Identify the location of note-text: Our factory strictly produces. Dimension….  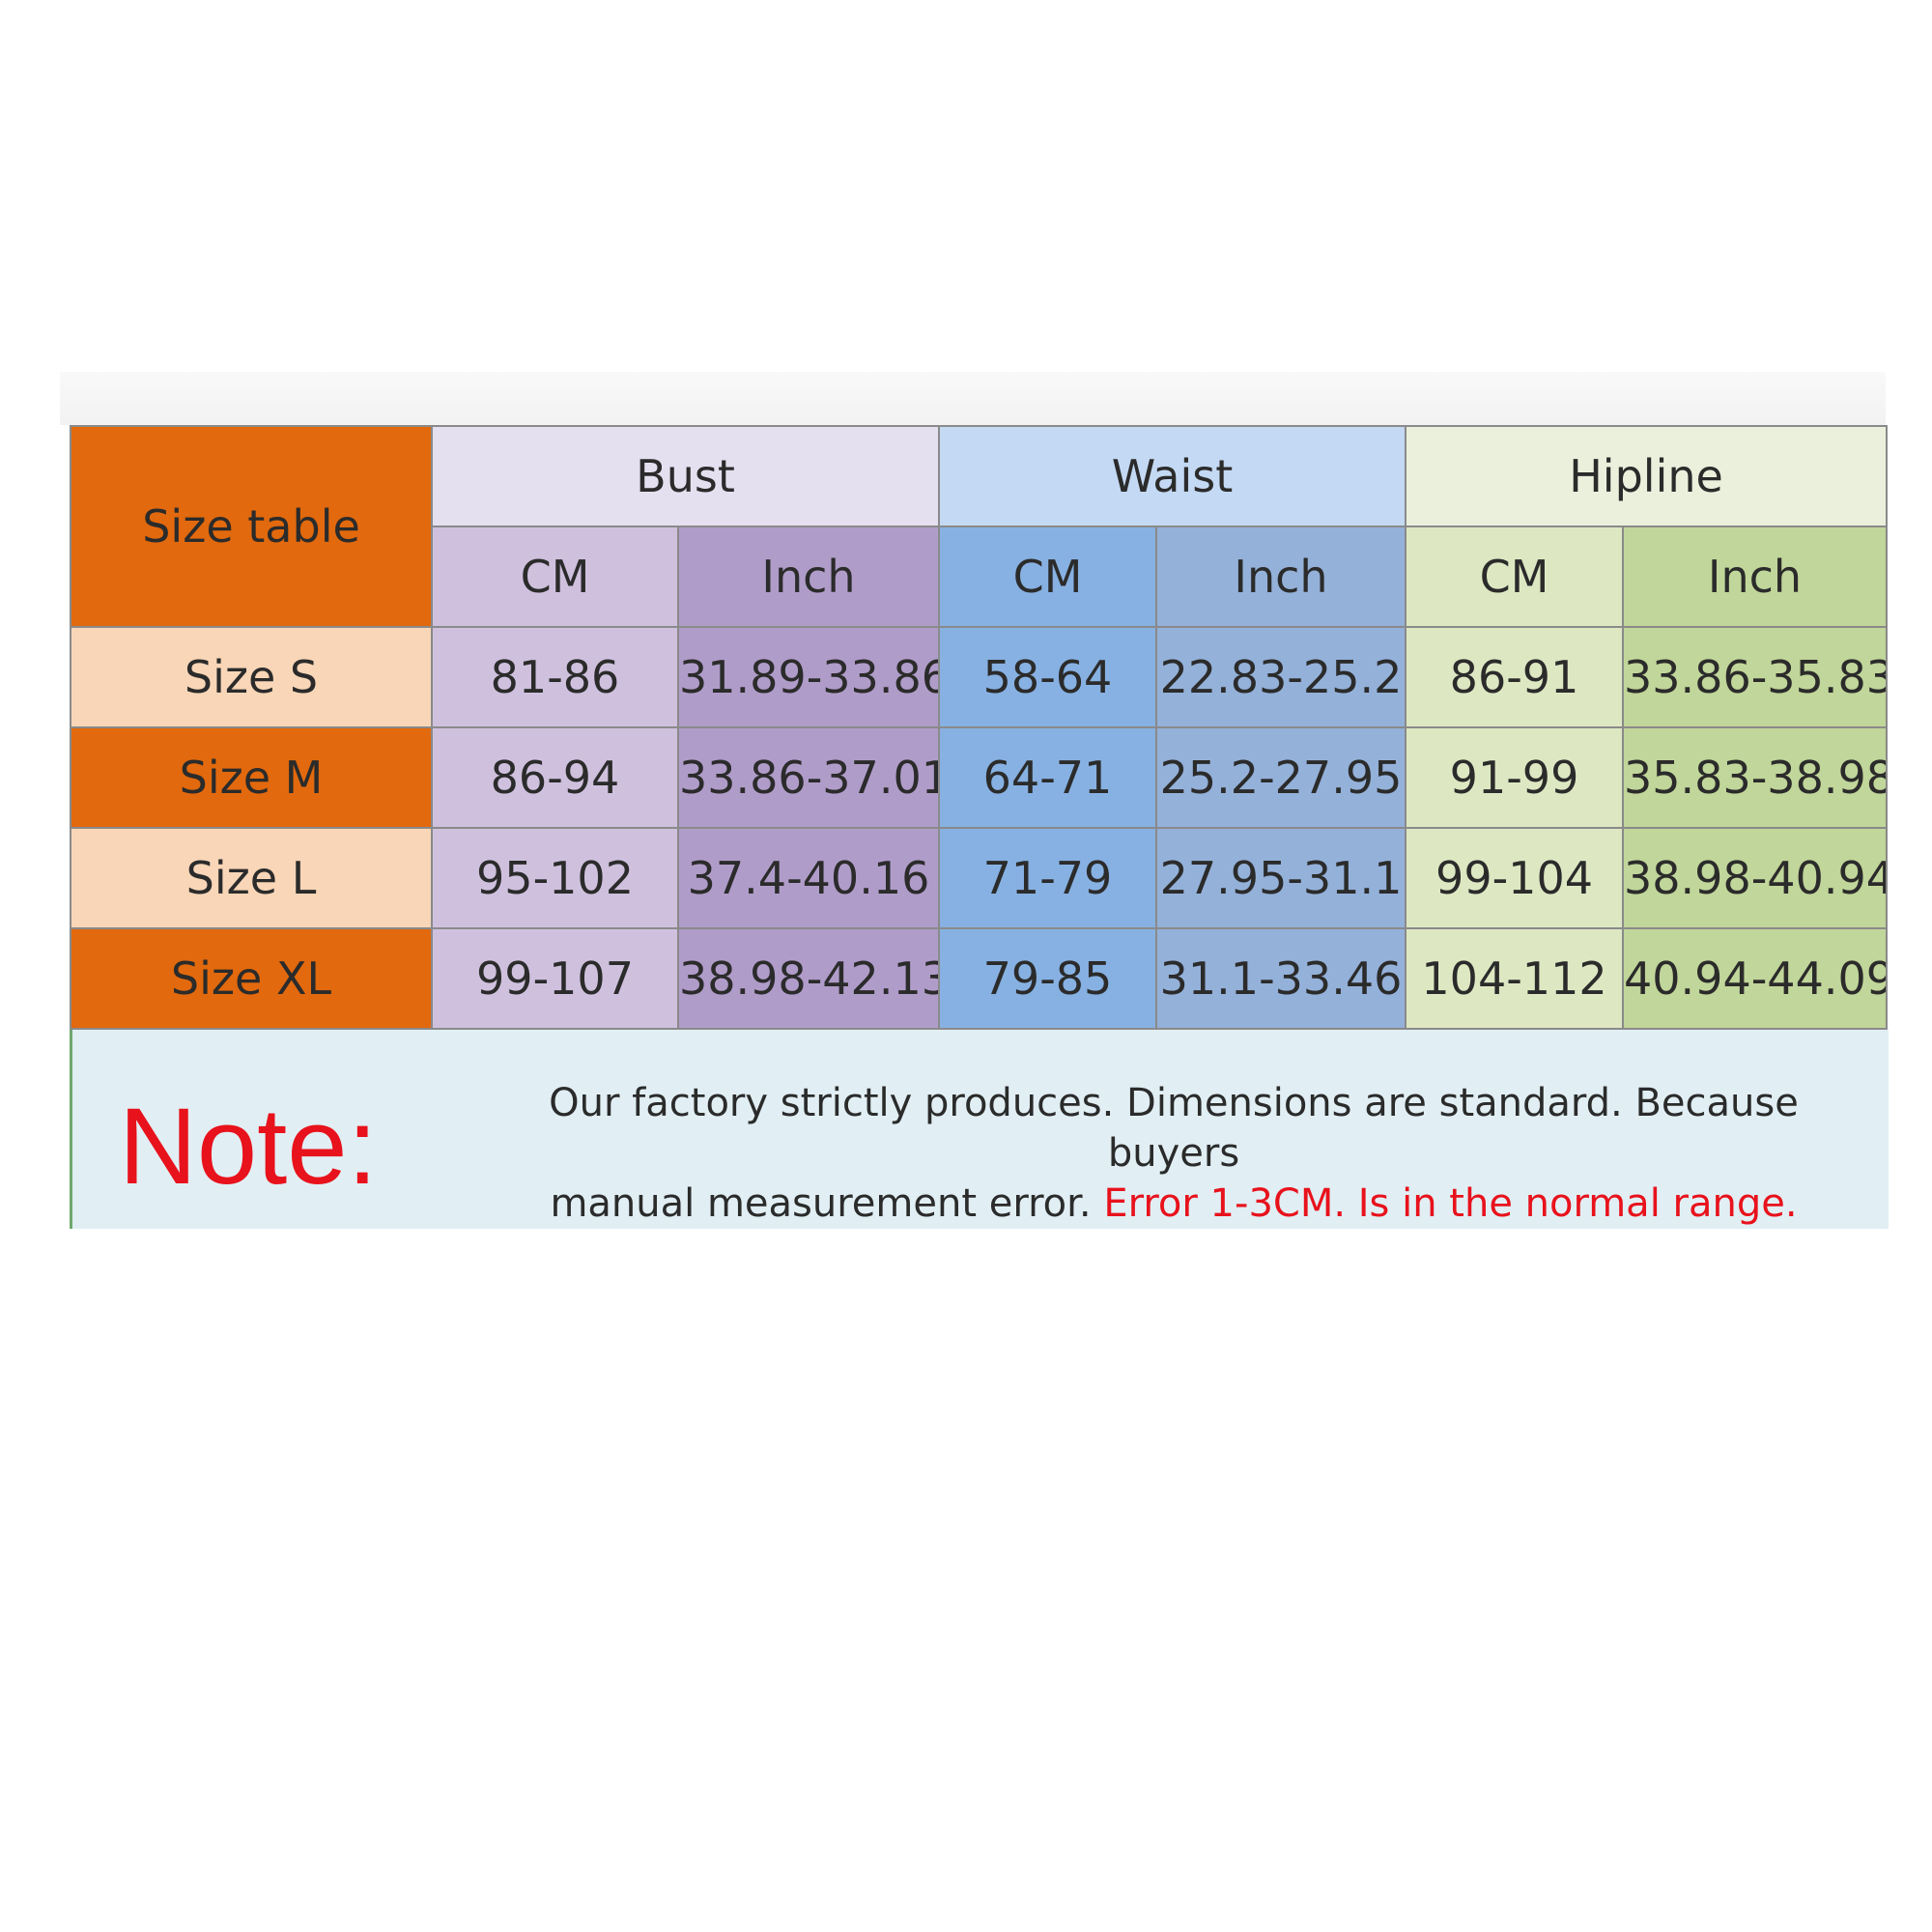
(1174, 1153).